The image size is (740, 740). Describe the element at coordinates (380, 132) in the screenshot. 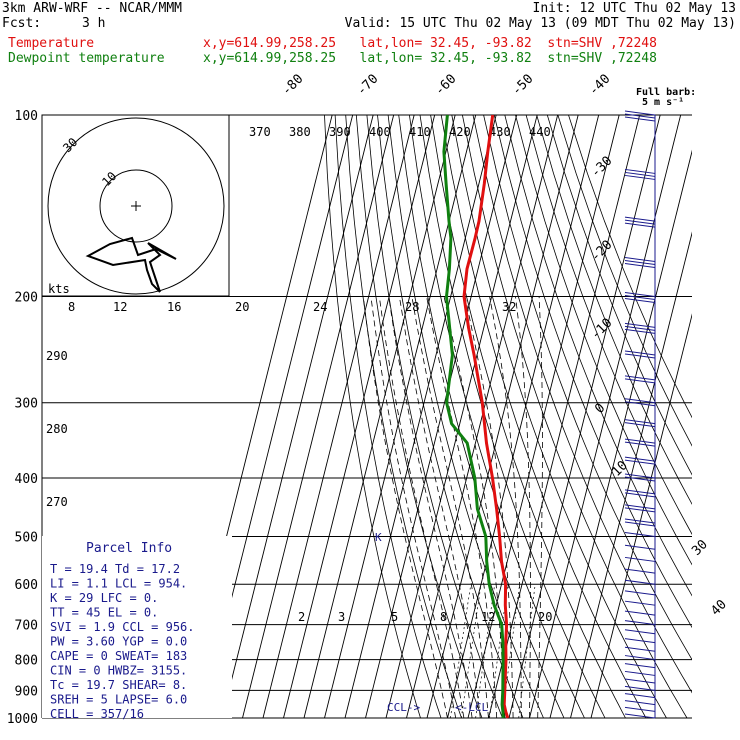

I see `theta-label: 400` at that location.